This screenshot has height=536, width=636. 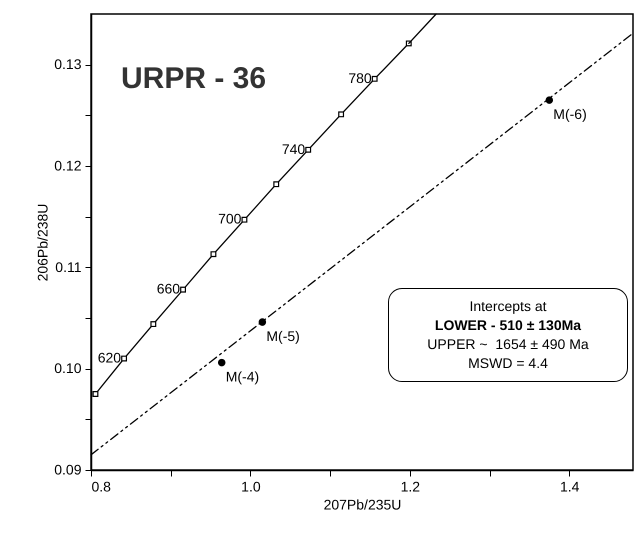 I want to click on annotation: M(-5), so click(x=283, y=336).